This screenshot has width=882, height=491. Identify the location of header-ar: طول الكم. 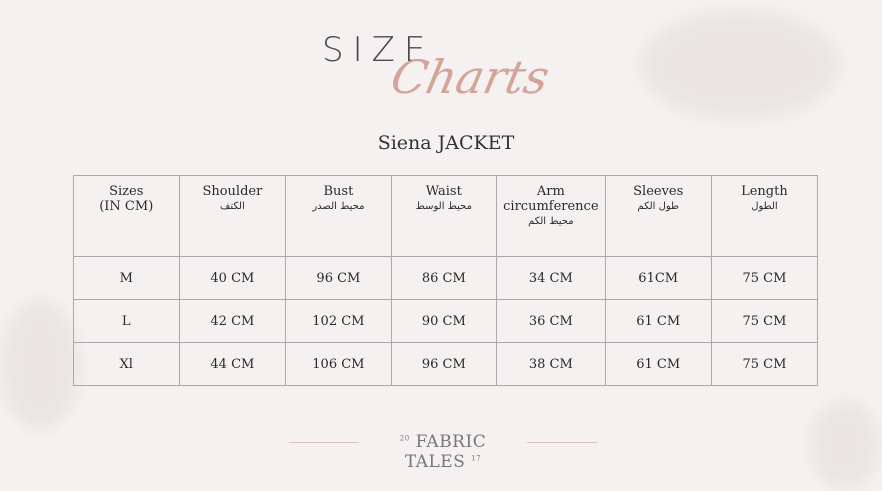
(658, 206).